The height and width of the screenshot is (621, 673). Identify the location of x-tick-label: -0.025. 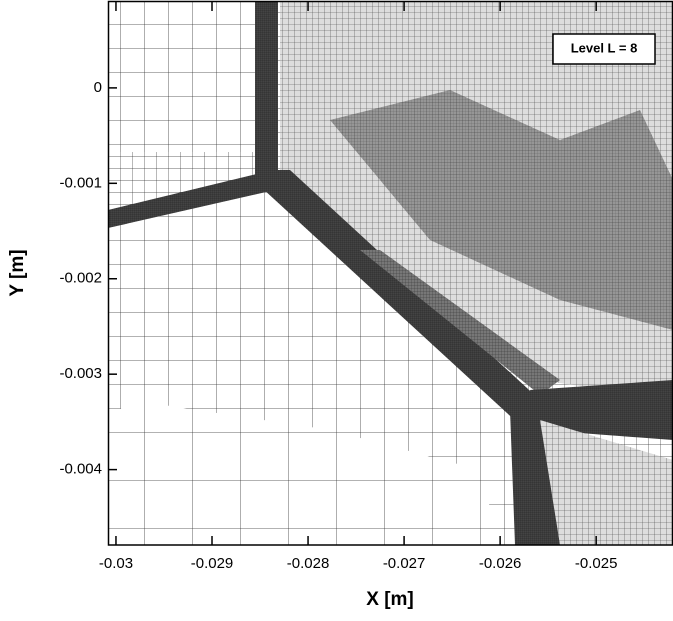
(596, 563).